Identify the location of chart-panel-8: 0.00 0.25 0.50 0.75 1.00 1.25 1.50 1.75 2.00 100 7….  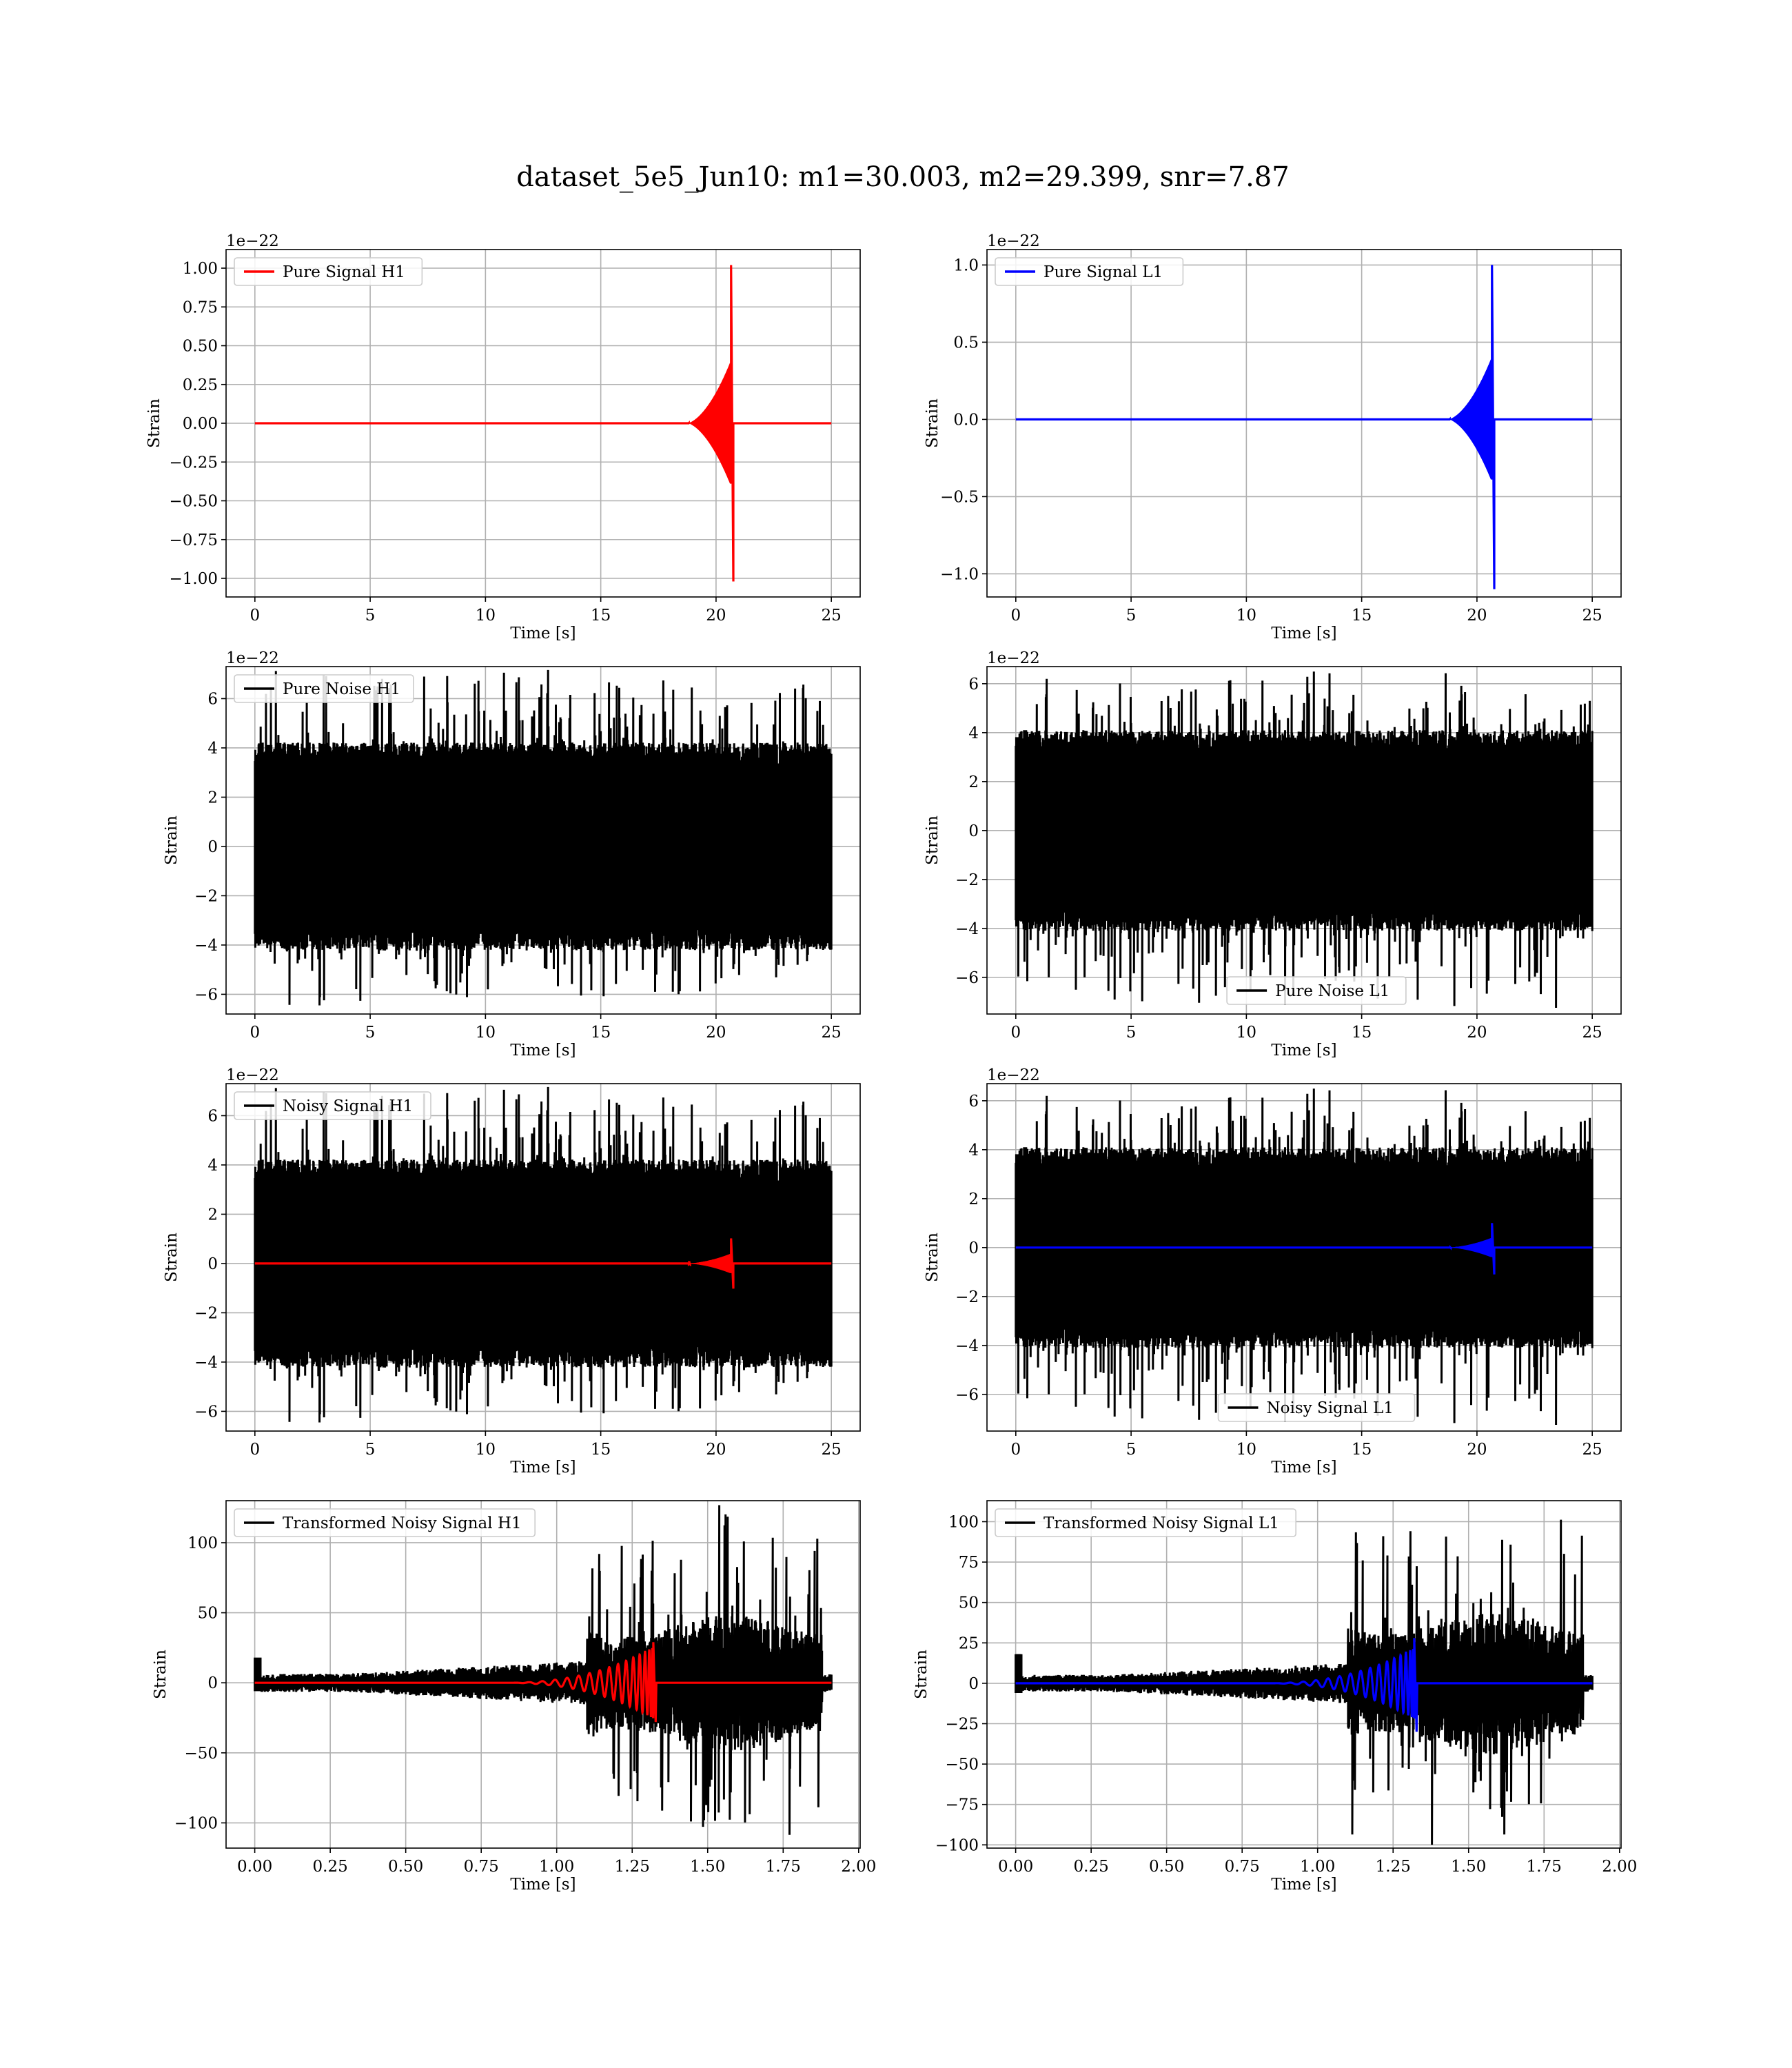
(1275, 1697).